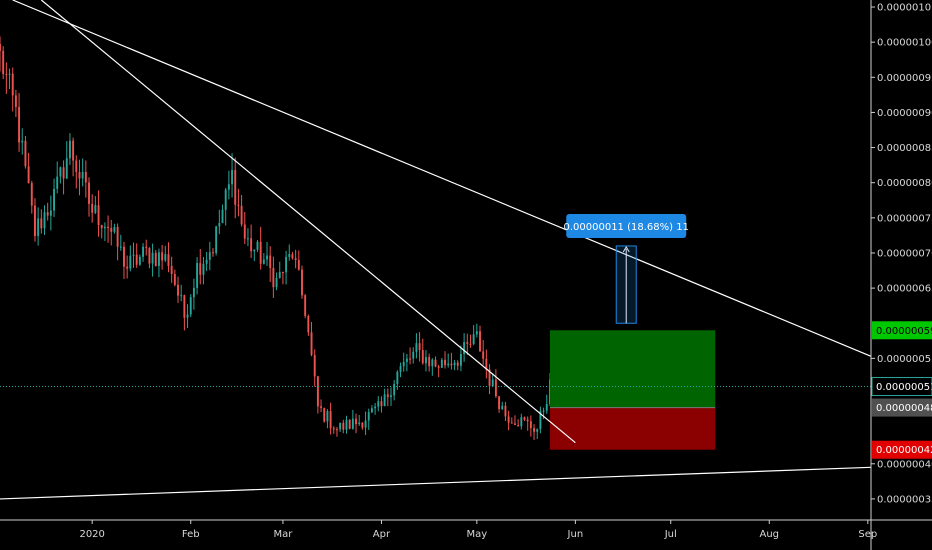  I want to click on target-zone, so click(632, 369).